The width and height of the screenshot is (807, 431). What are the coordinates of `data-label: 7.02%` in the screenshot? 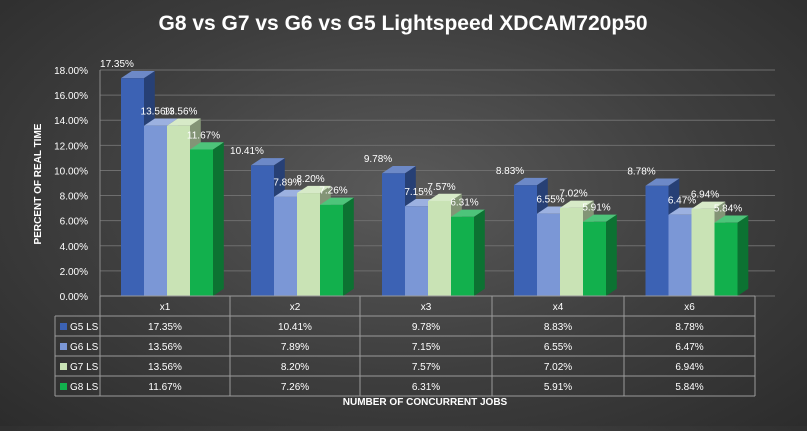 It's located at (573, 194).